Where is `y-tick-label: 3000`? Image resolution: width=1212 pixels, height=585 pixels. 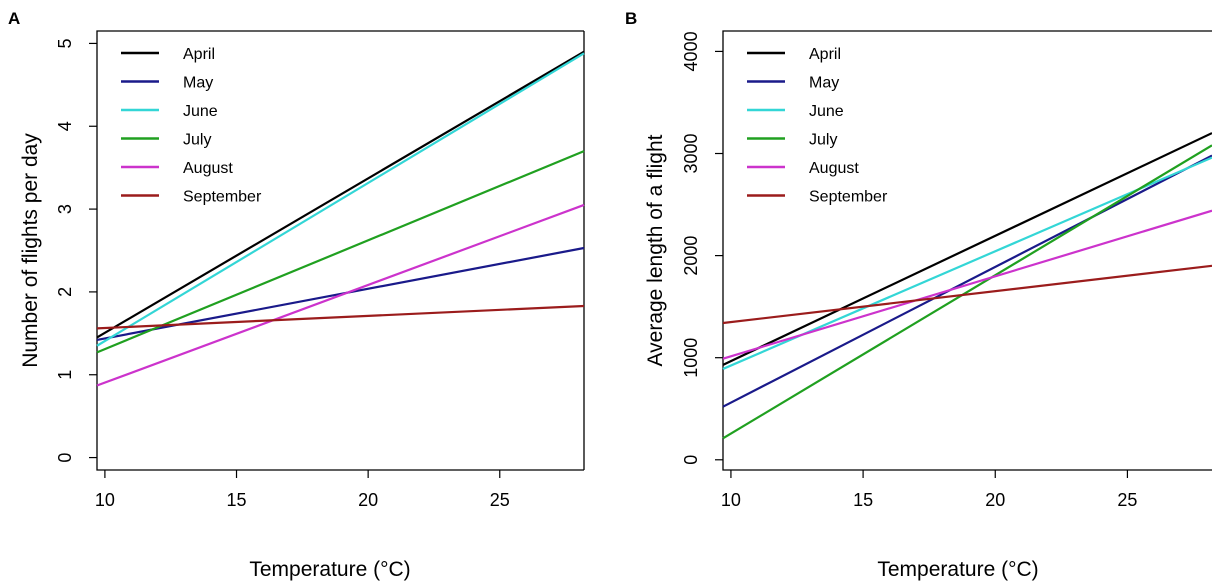 y-tick-label: 3000 is located at coordinates (691, 153).